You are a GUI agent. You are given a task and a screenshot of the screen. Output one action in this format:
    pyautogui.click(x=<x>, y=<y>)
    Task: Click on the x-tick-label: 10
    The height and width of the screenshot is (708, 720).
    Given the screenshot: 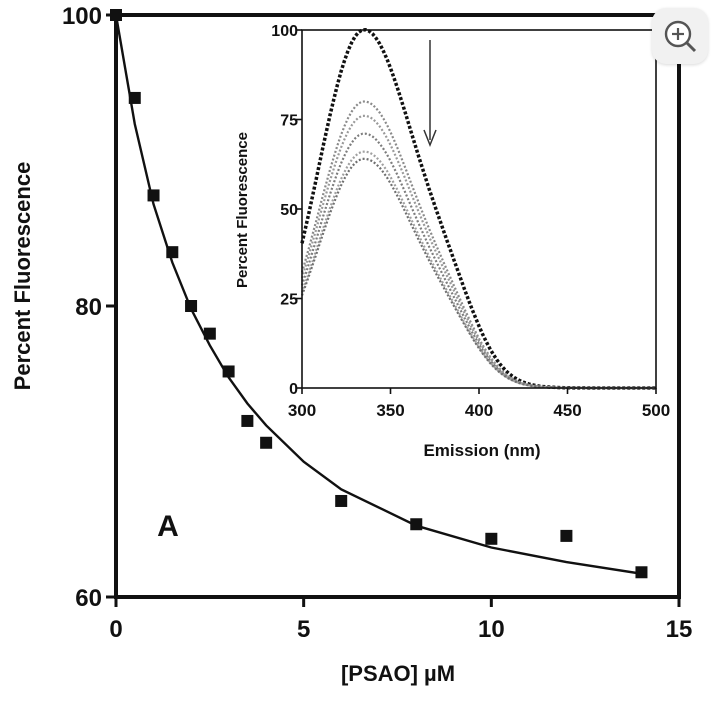 What is the action you would take?
    pyautogui.click(x=491, y=629)
    